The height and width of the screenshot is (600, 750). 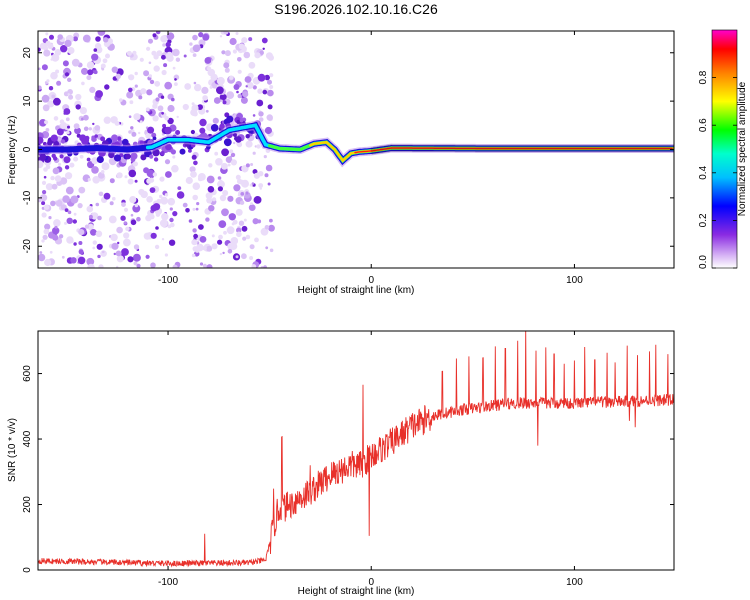 I want to click on spectrogram-y-label: Frequency (Hz), so click(x=12, y=150).